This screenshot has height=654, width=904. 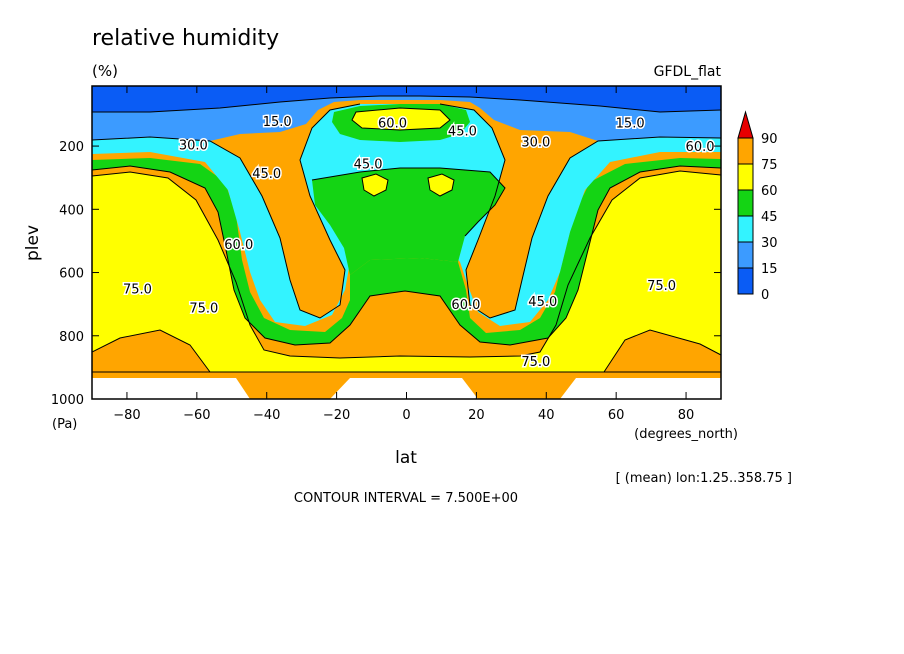 What do you see at coordinates (765, 295) in the screenshot?
I see `colorbar-level-label: 0` at bounding box center [765, 295].